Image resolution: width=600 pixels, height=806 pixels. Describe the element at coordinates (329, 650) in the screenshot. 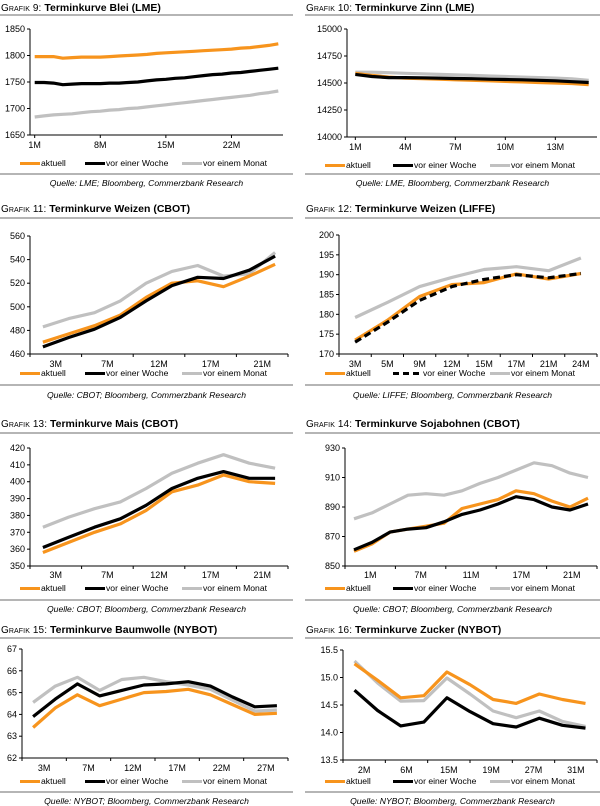

I see `y-tick-label: 15.5` at that location.